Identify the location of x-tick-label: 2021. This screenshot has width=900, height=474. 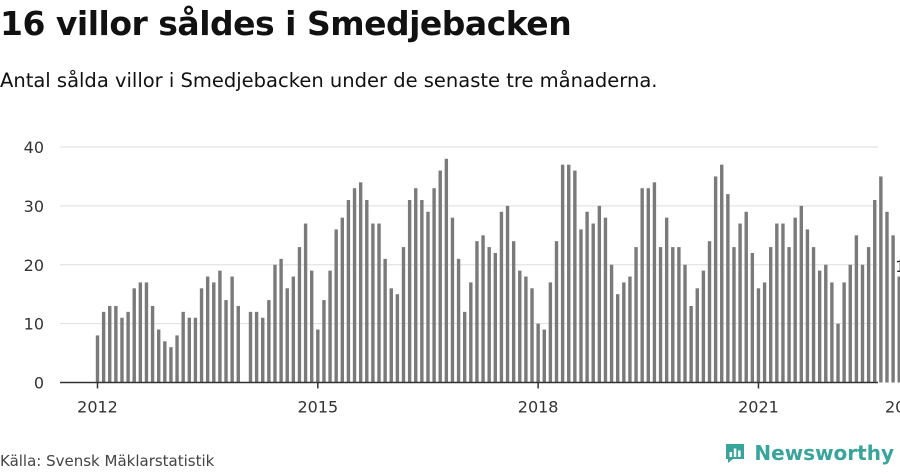
(758, 407).